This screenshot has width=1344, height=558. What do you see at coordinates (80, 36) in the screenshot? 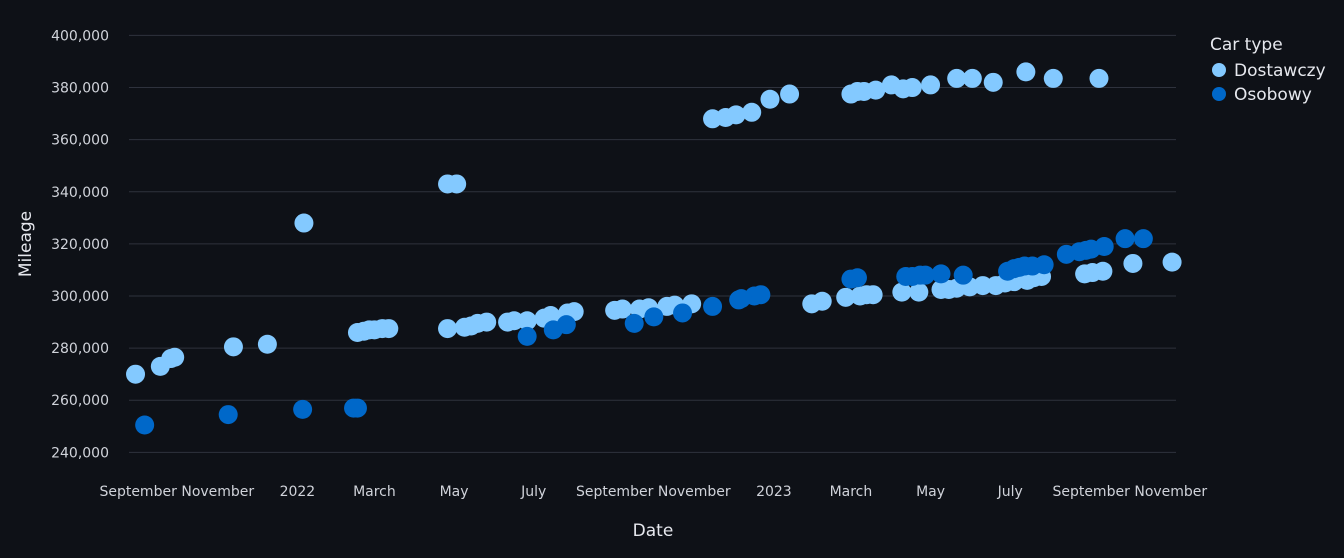
I see `y-tick-label: 400,000` at bounding box center [80, 36].